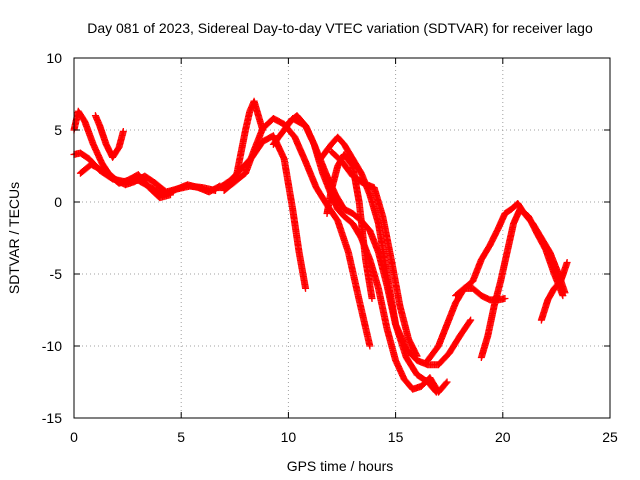  I want to click on x-tick-label: 0, so click(74, 437).